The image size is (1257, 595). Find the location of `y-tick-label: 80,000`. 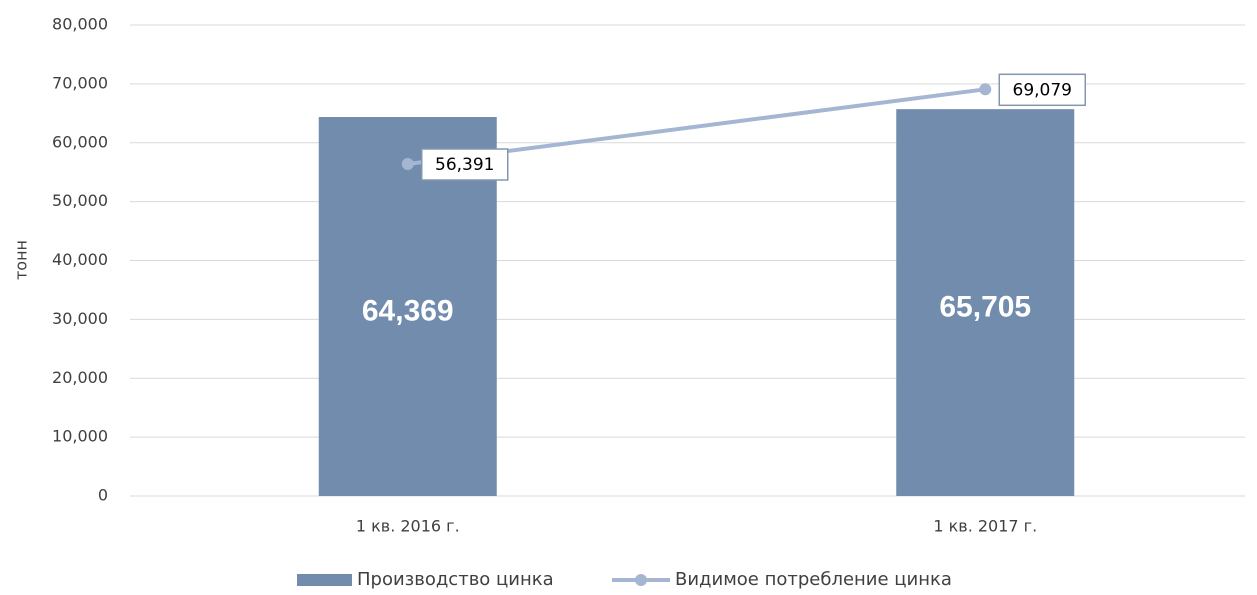

y-tick-label: 80,000 is located at coordinates (80, 24).